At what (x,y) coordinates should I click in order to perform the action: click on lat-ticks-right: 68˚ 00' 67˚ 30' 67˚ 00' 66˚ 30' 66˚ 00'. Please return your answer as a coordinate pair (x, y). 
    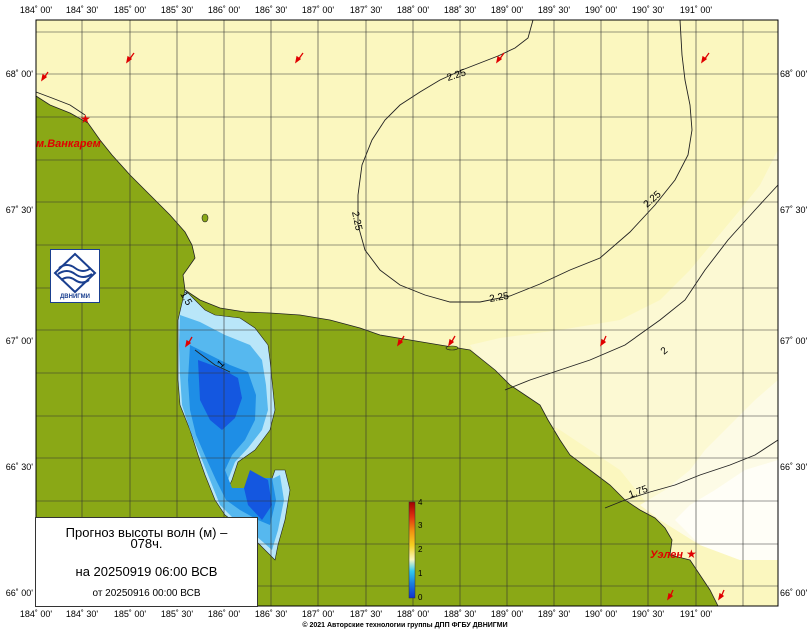
    Looking at the image, I should click on (794, 333).